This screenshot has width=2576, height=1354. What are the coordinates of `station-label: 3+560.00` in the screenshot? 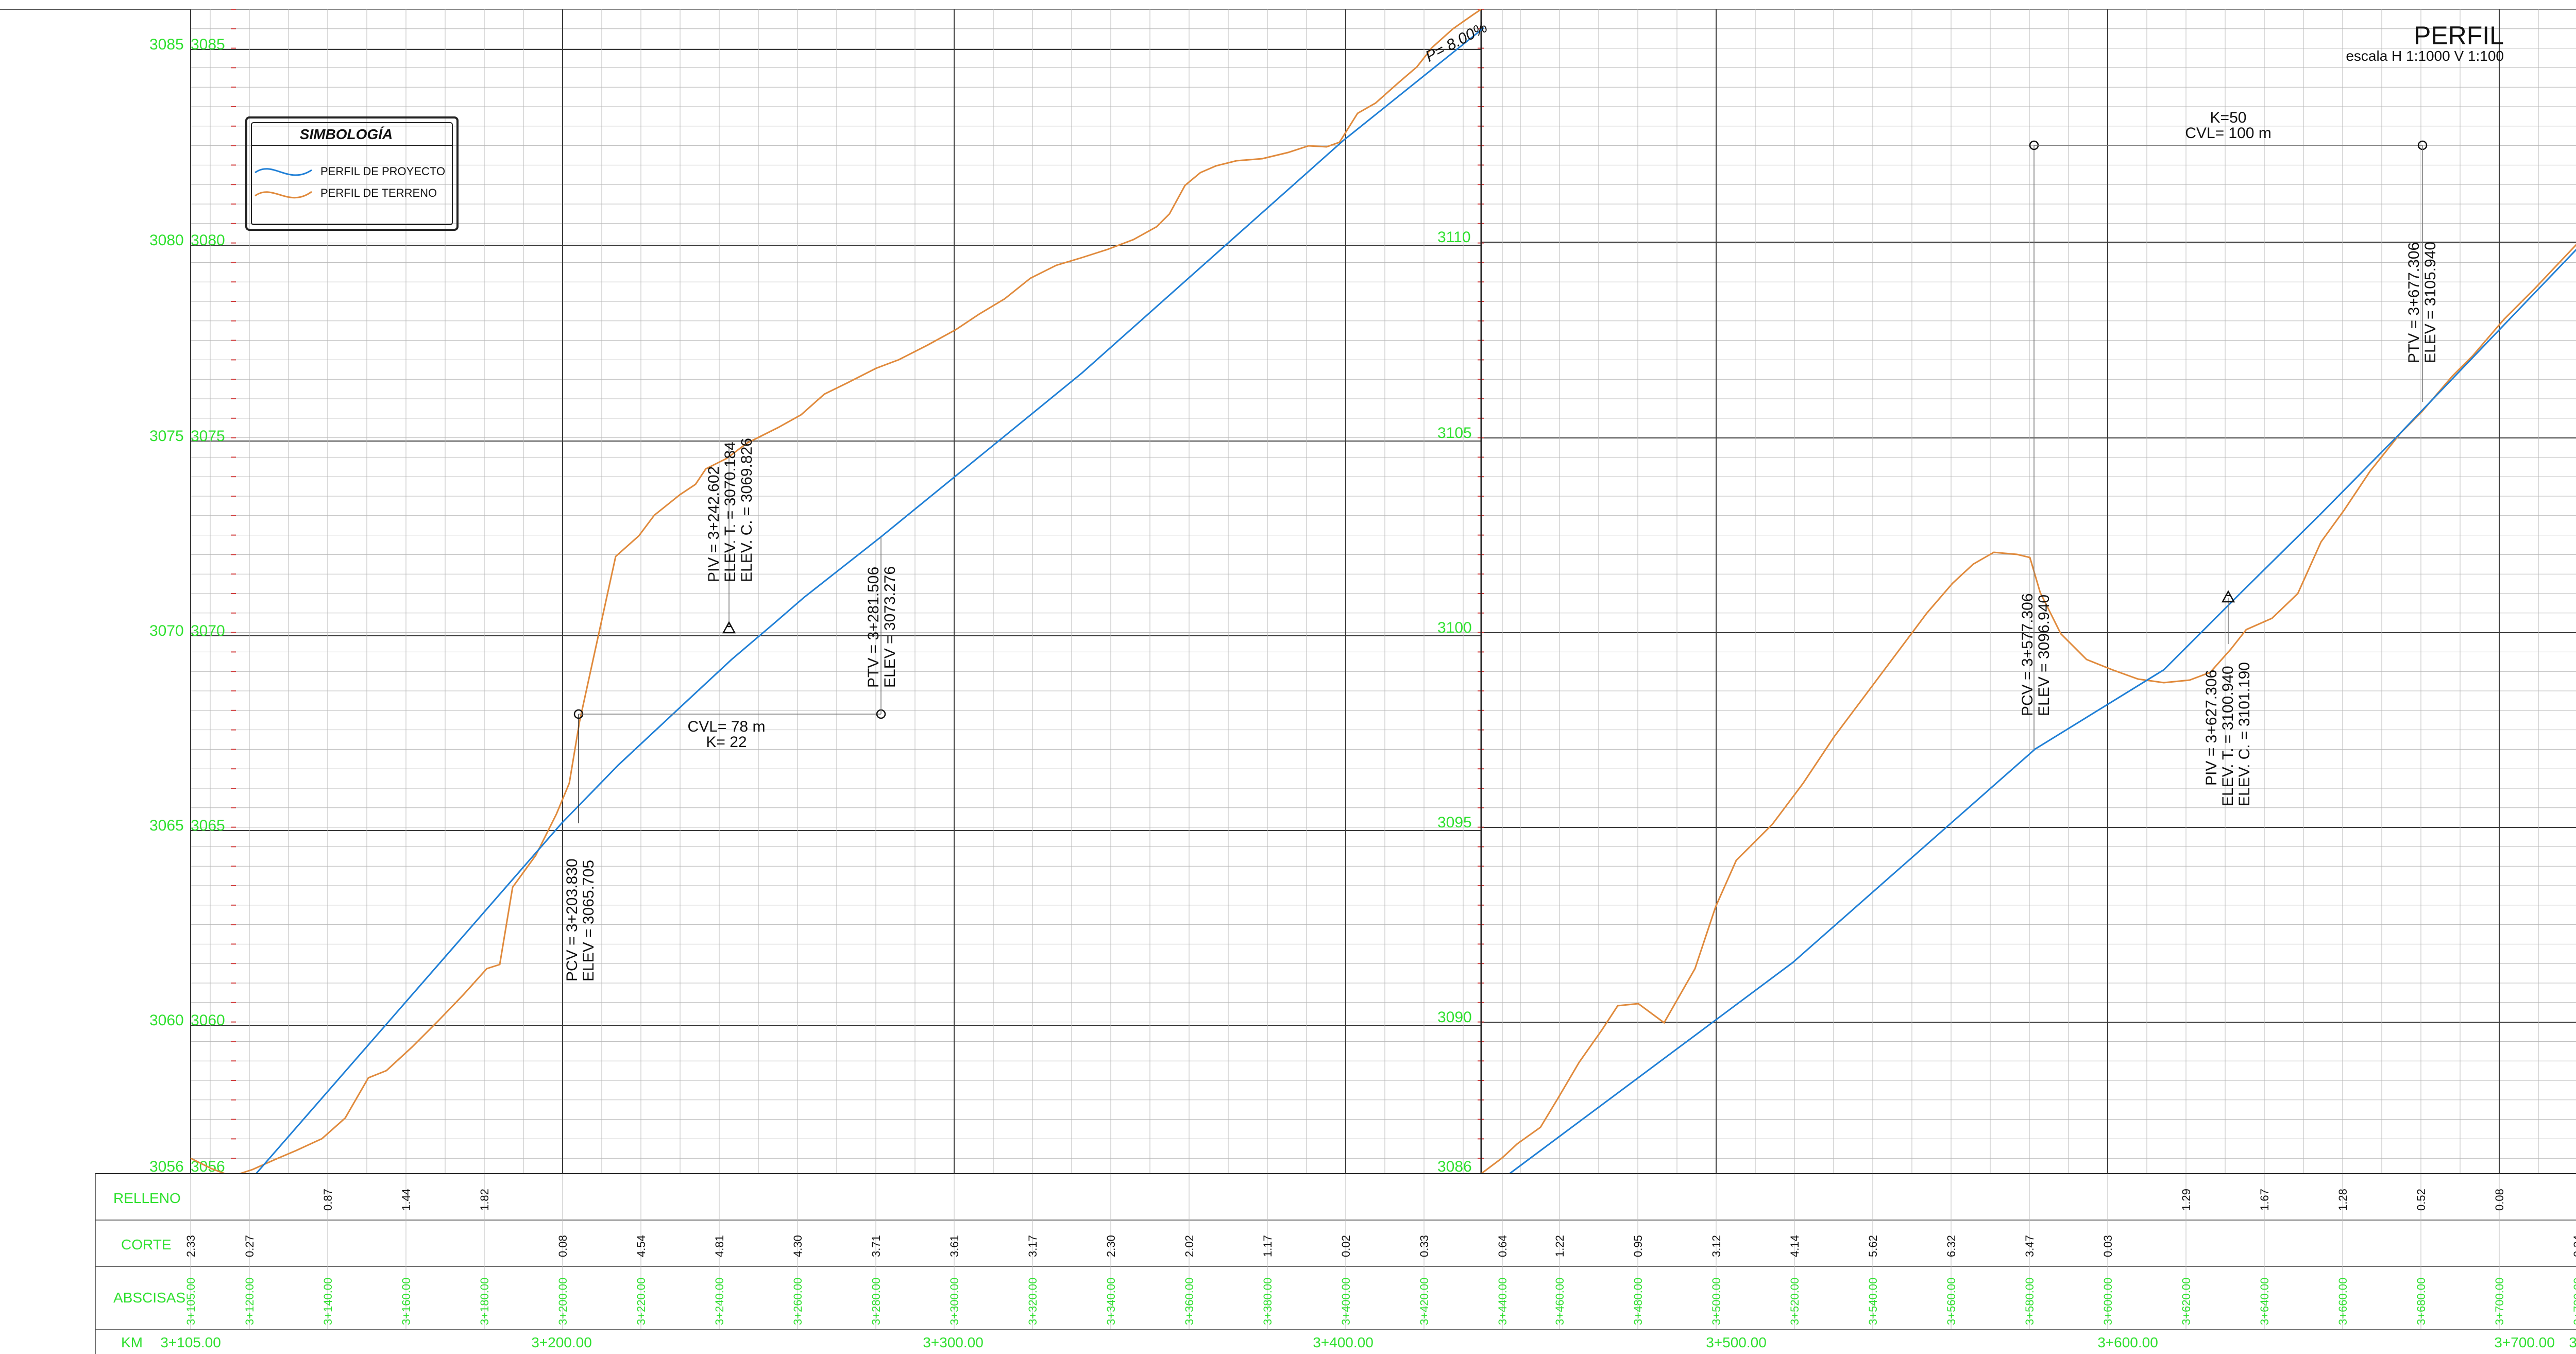 It's located at (1951, 1301).